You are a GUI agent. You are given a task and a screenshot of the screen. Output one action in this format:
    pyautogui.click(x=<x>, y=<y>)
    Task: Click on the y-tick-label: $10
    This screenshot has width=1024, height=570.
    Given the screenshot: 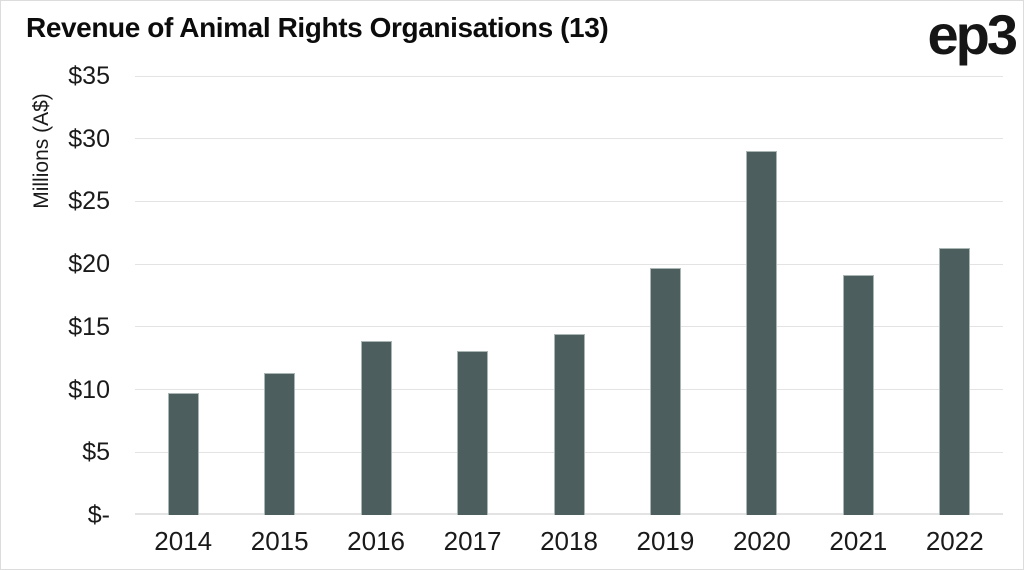 What is the action you would take?
    pyautogui.click(x=89, y=389)
    